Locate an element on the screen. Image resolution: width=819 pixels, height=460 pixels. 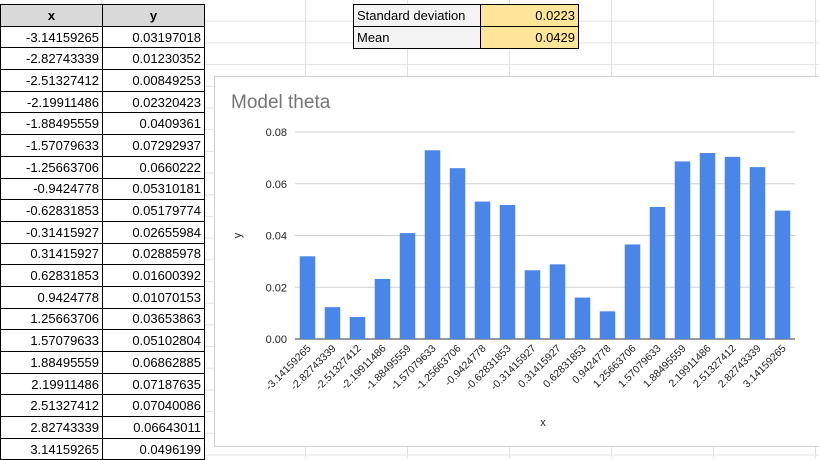
cell-x: -2.82743339 is located at coordinates (51, 59).